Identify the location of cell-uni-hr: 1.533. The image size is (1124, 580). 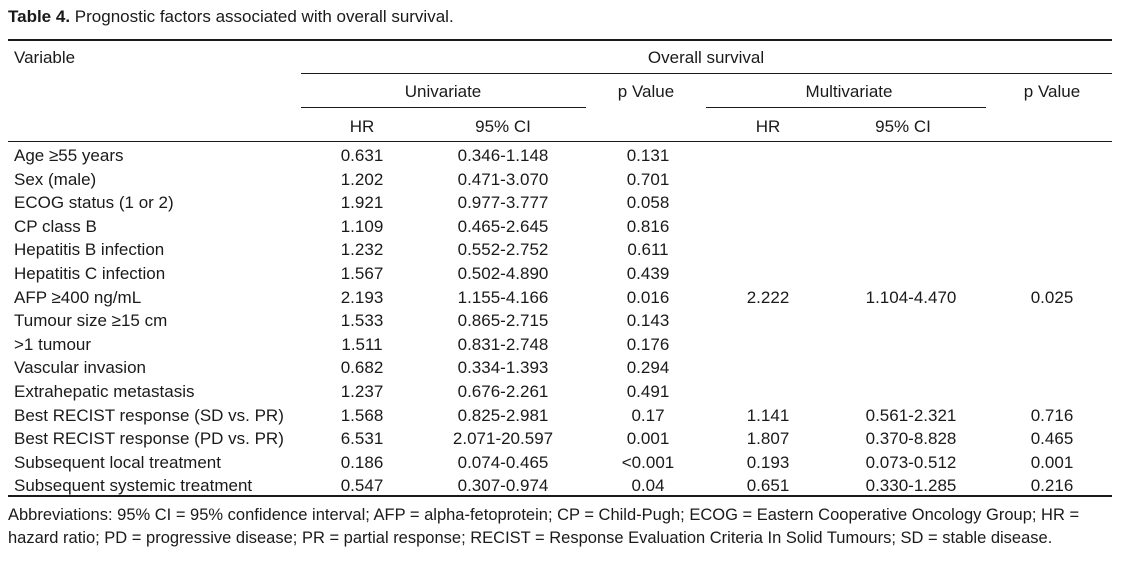
(362, 321).